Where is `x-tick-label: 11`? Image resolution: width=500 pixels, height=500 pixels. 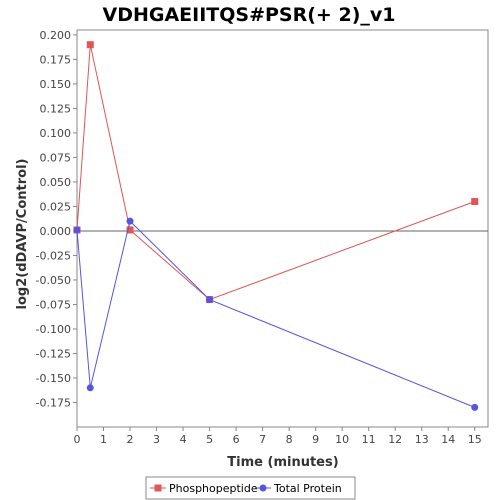 x-tick-label: 11 is located at coordinates (369, 439).